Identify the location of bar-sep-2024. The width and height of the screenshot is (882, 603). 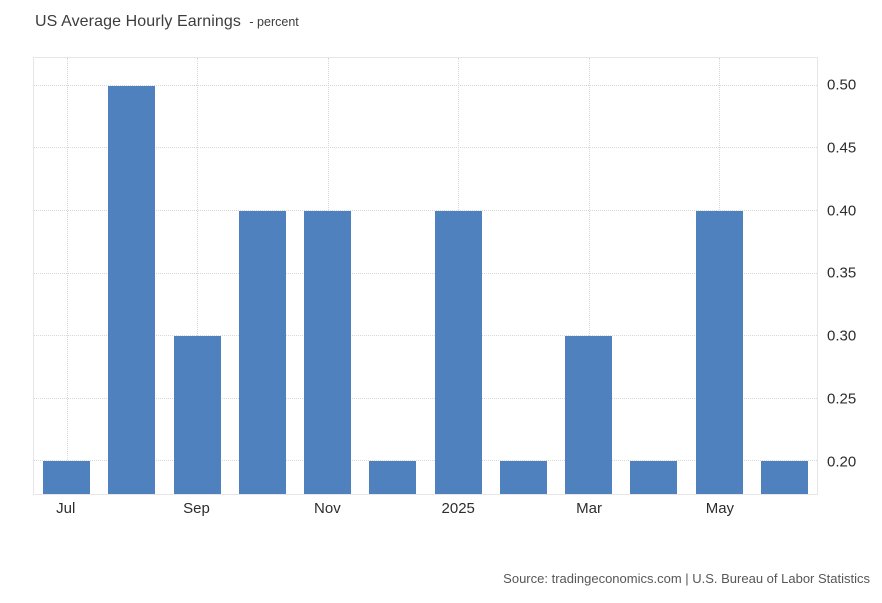
(197, 415).